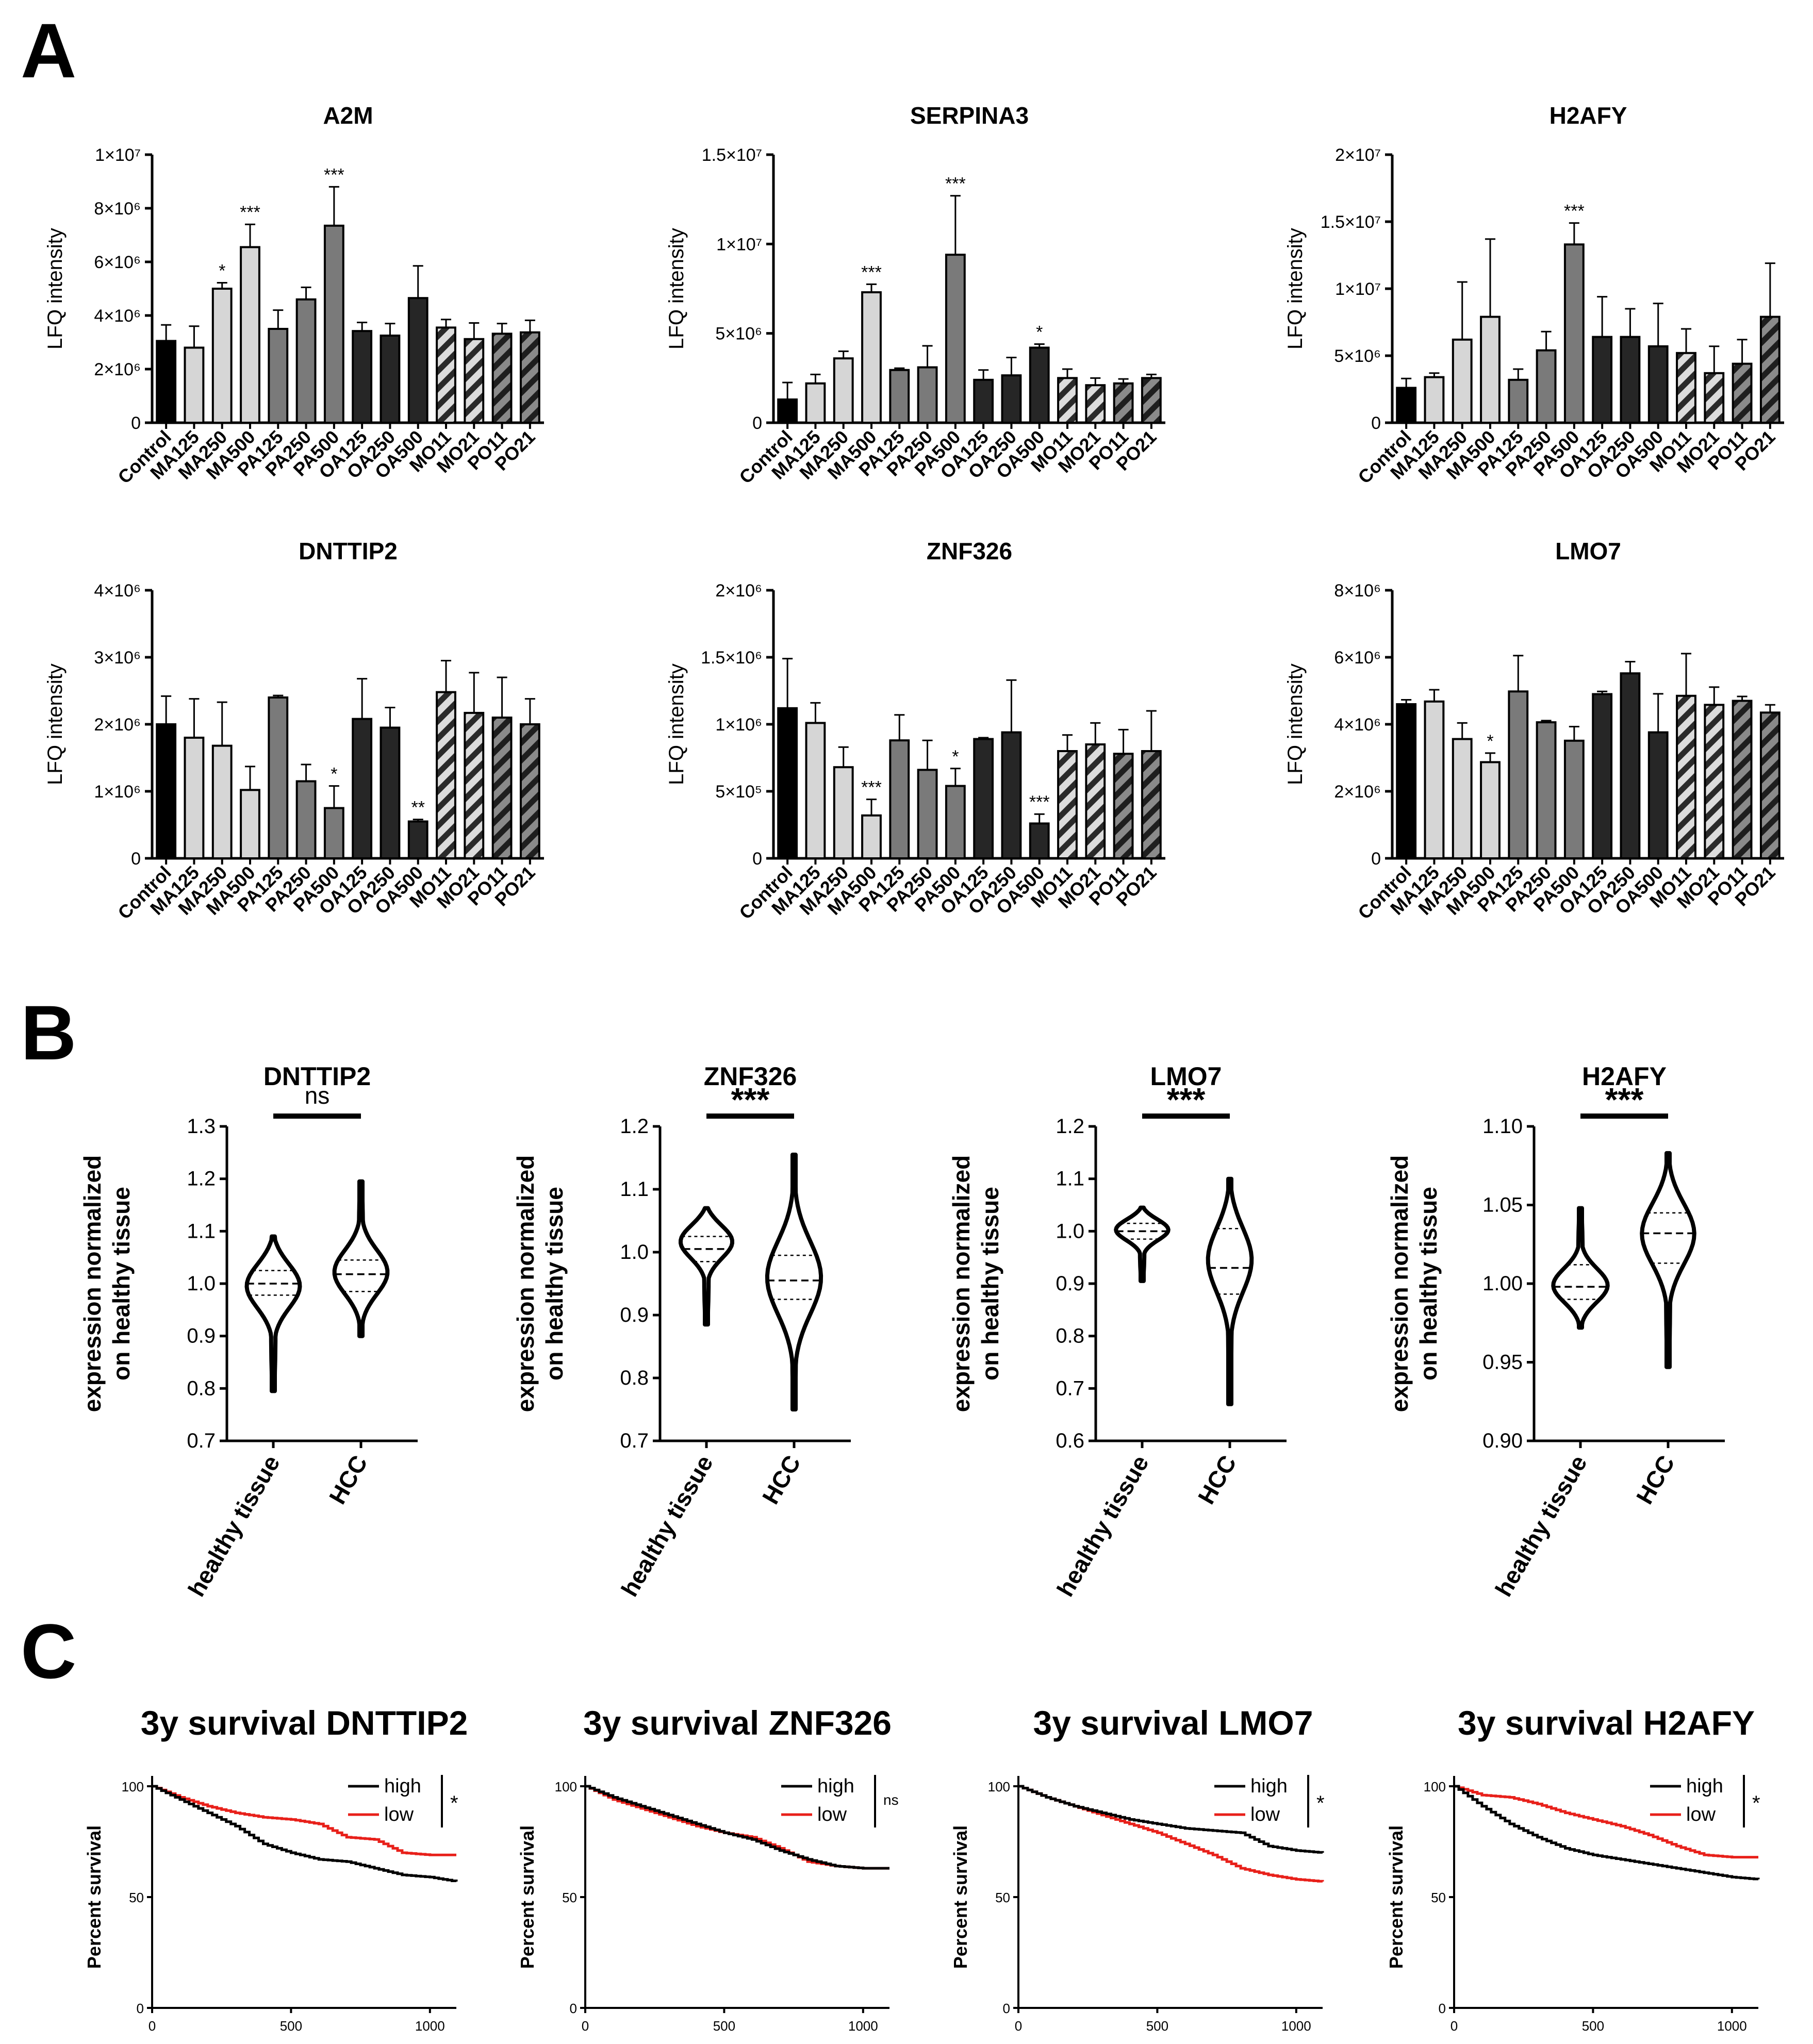 The width and height of the screenshot is (1813, 2044). Describe the element at coordinates (634, 1315) in the screenshot. I see `y-tick-label: 0.9` at that location.